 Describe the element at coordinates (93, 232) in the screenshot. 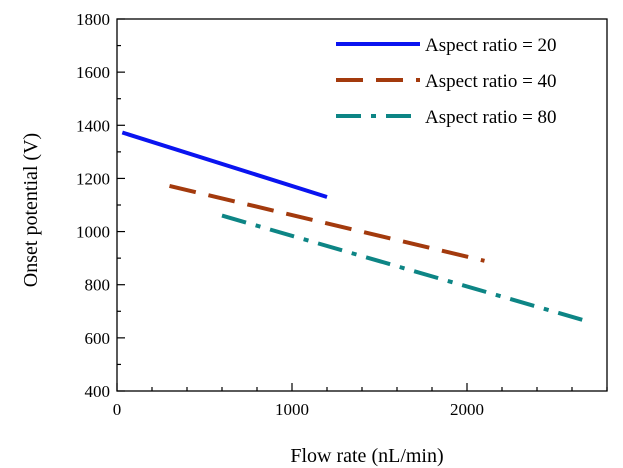

I see `y-tick-label: 1000` at that location.